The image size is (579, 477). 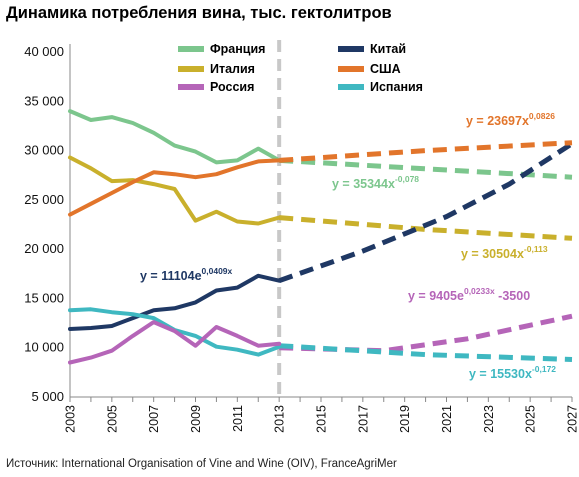 What do you see at coordinates (426, 352) in the screenshot?
I see `forecast-line-Испания` at bounding box center [426, 352].